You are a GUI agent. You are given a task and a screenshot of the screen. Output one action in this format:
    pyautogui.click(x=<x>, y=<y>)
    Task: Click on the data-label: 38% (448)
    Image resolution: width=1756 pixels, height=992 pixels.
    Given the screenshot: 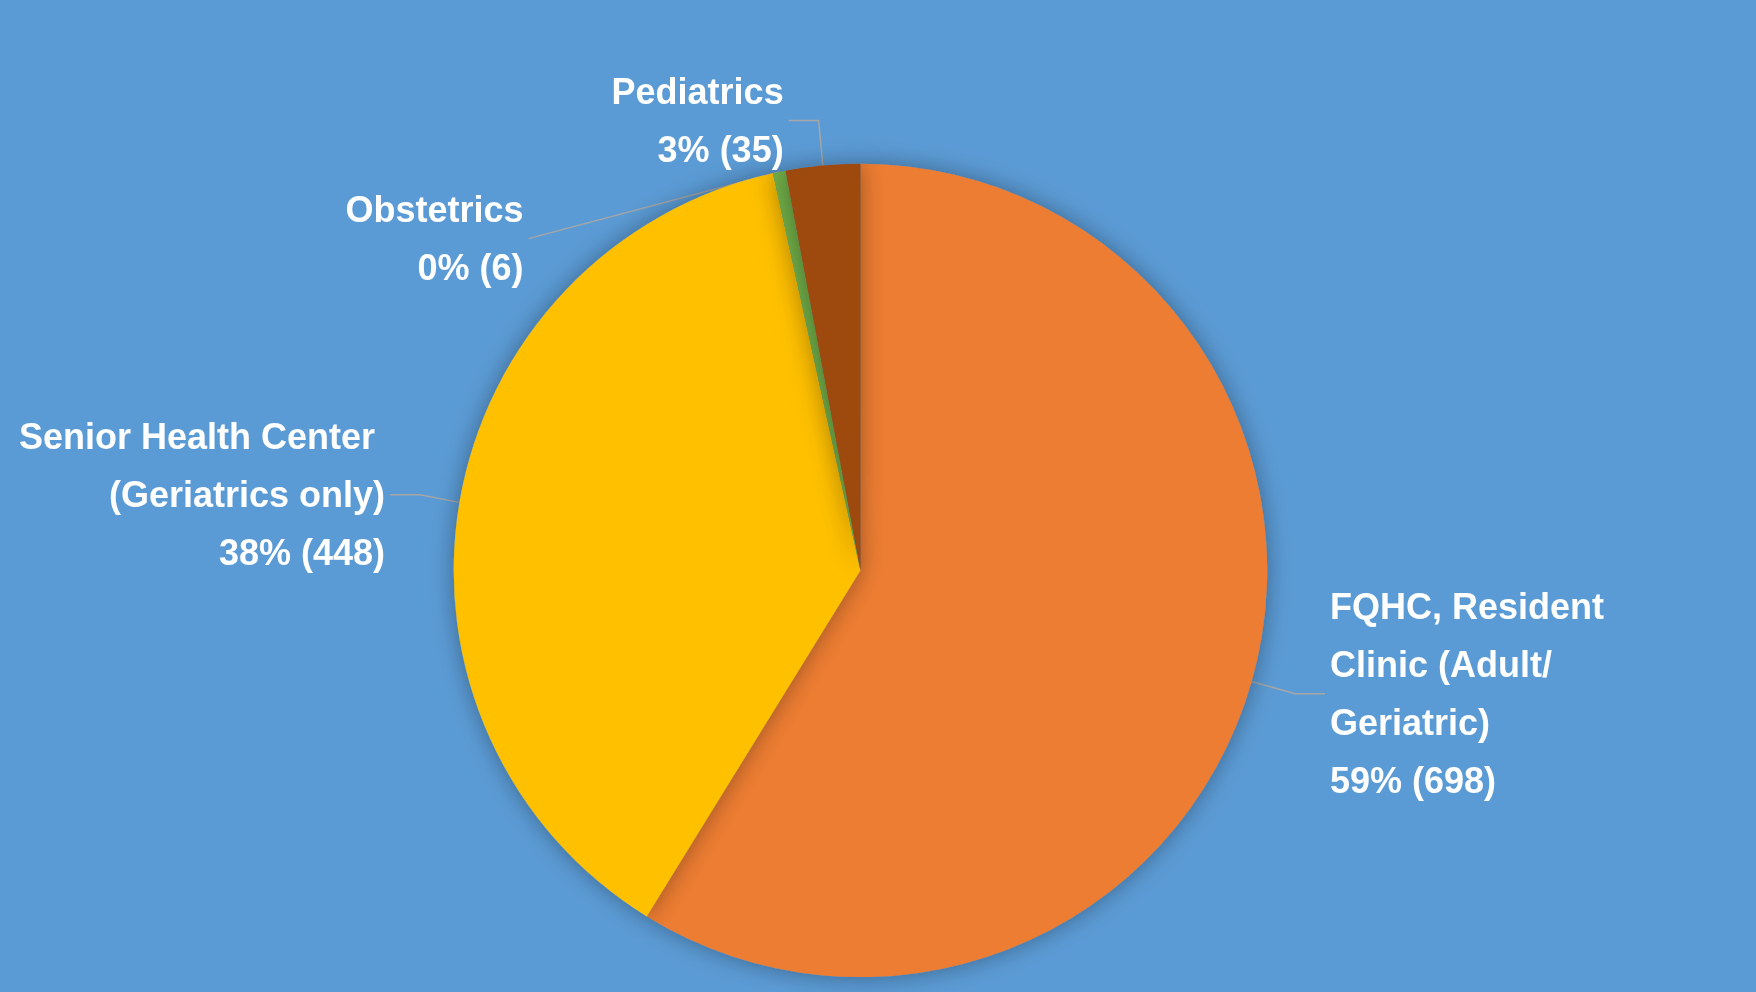 What is the action you would take?
    pyautogui.click(x=302, y=553)
    